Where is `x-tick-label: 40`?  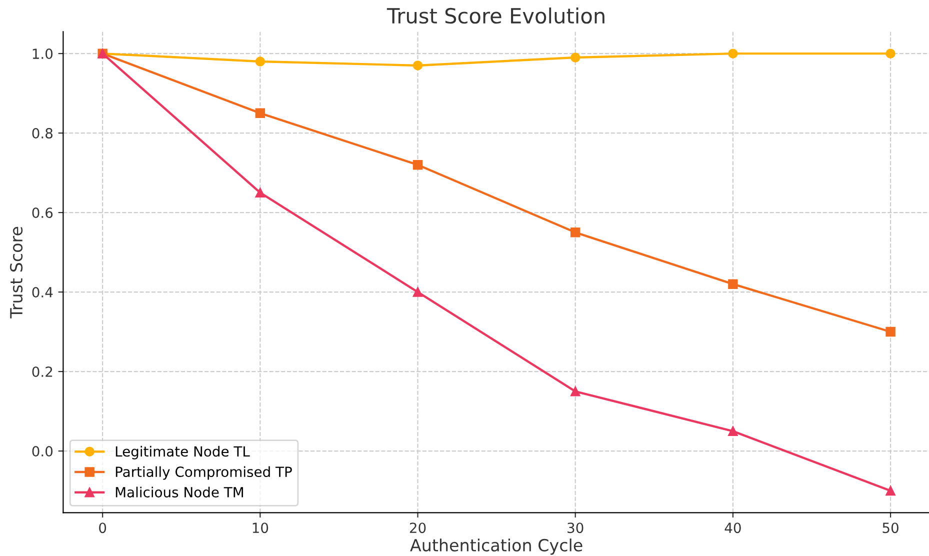 x-tick-label: 40 is located at coordinates (732, 528).